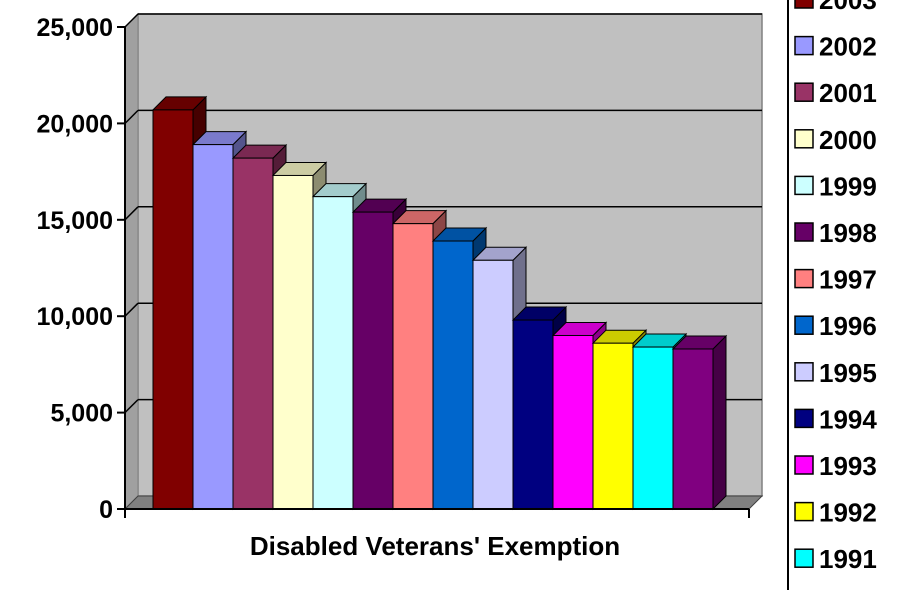 This screenshot has height=590, width=901. Describe the element at coordinates (435, 546) in the screenshot. I see `x-category-label: Disabled Veterans' Exemption` at that location.